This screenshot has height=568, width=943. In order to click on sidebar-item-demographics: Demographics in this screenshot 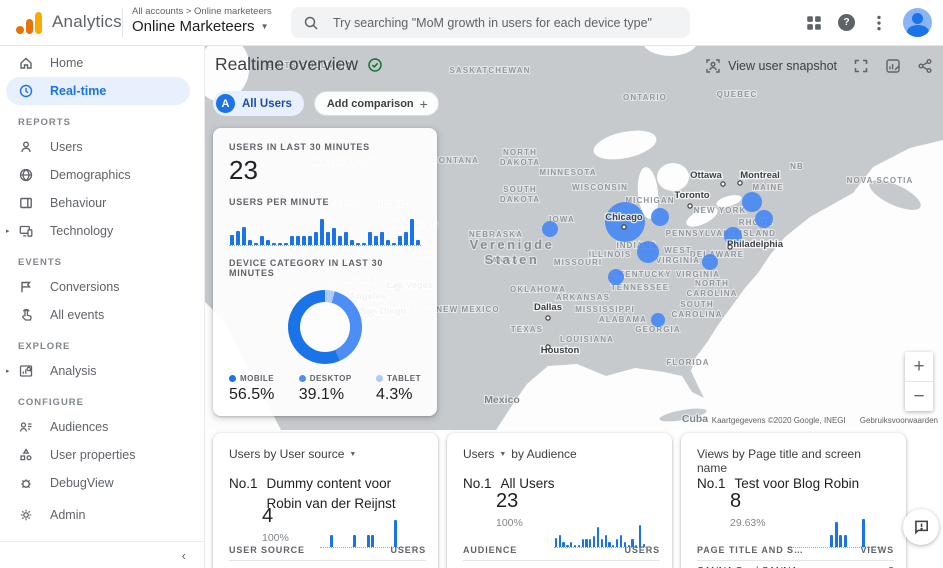, I will do `click(102, 175)`.